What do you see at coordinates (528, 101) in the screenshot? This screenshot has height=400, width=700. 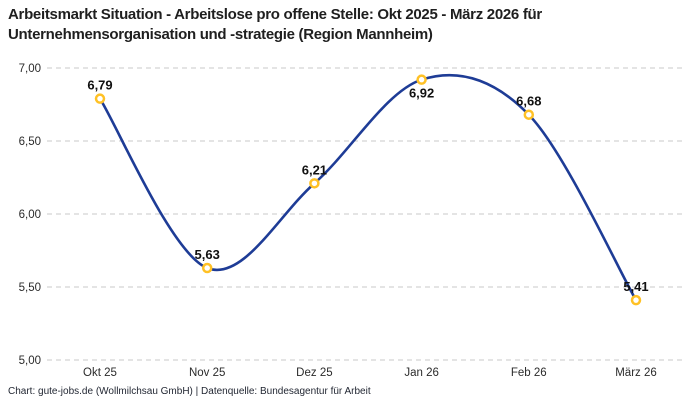 I see `data-point-label: 6,68` at bounding box center [528, 101].